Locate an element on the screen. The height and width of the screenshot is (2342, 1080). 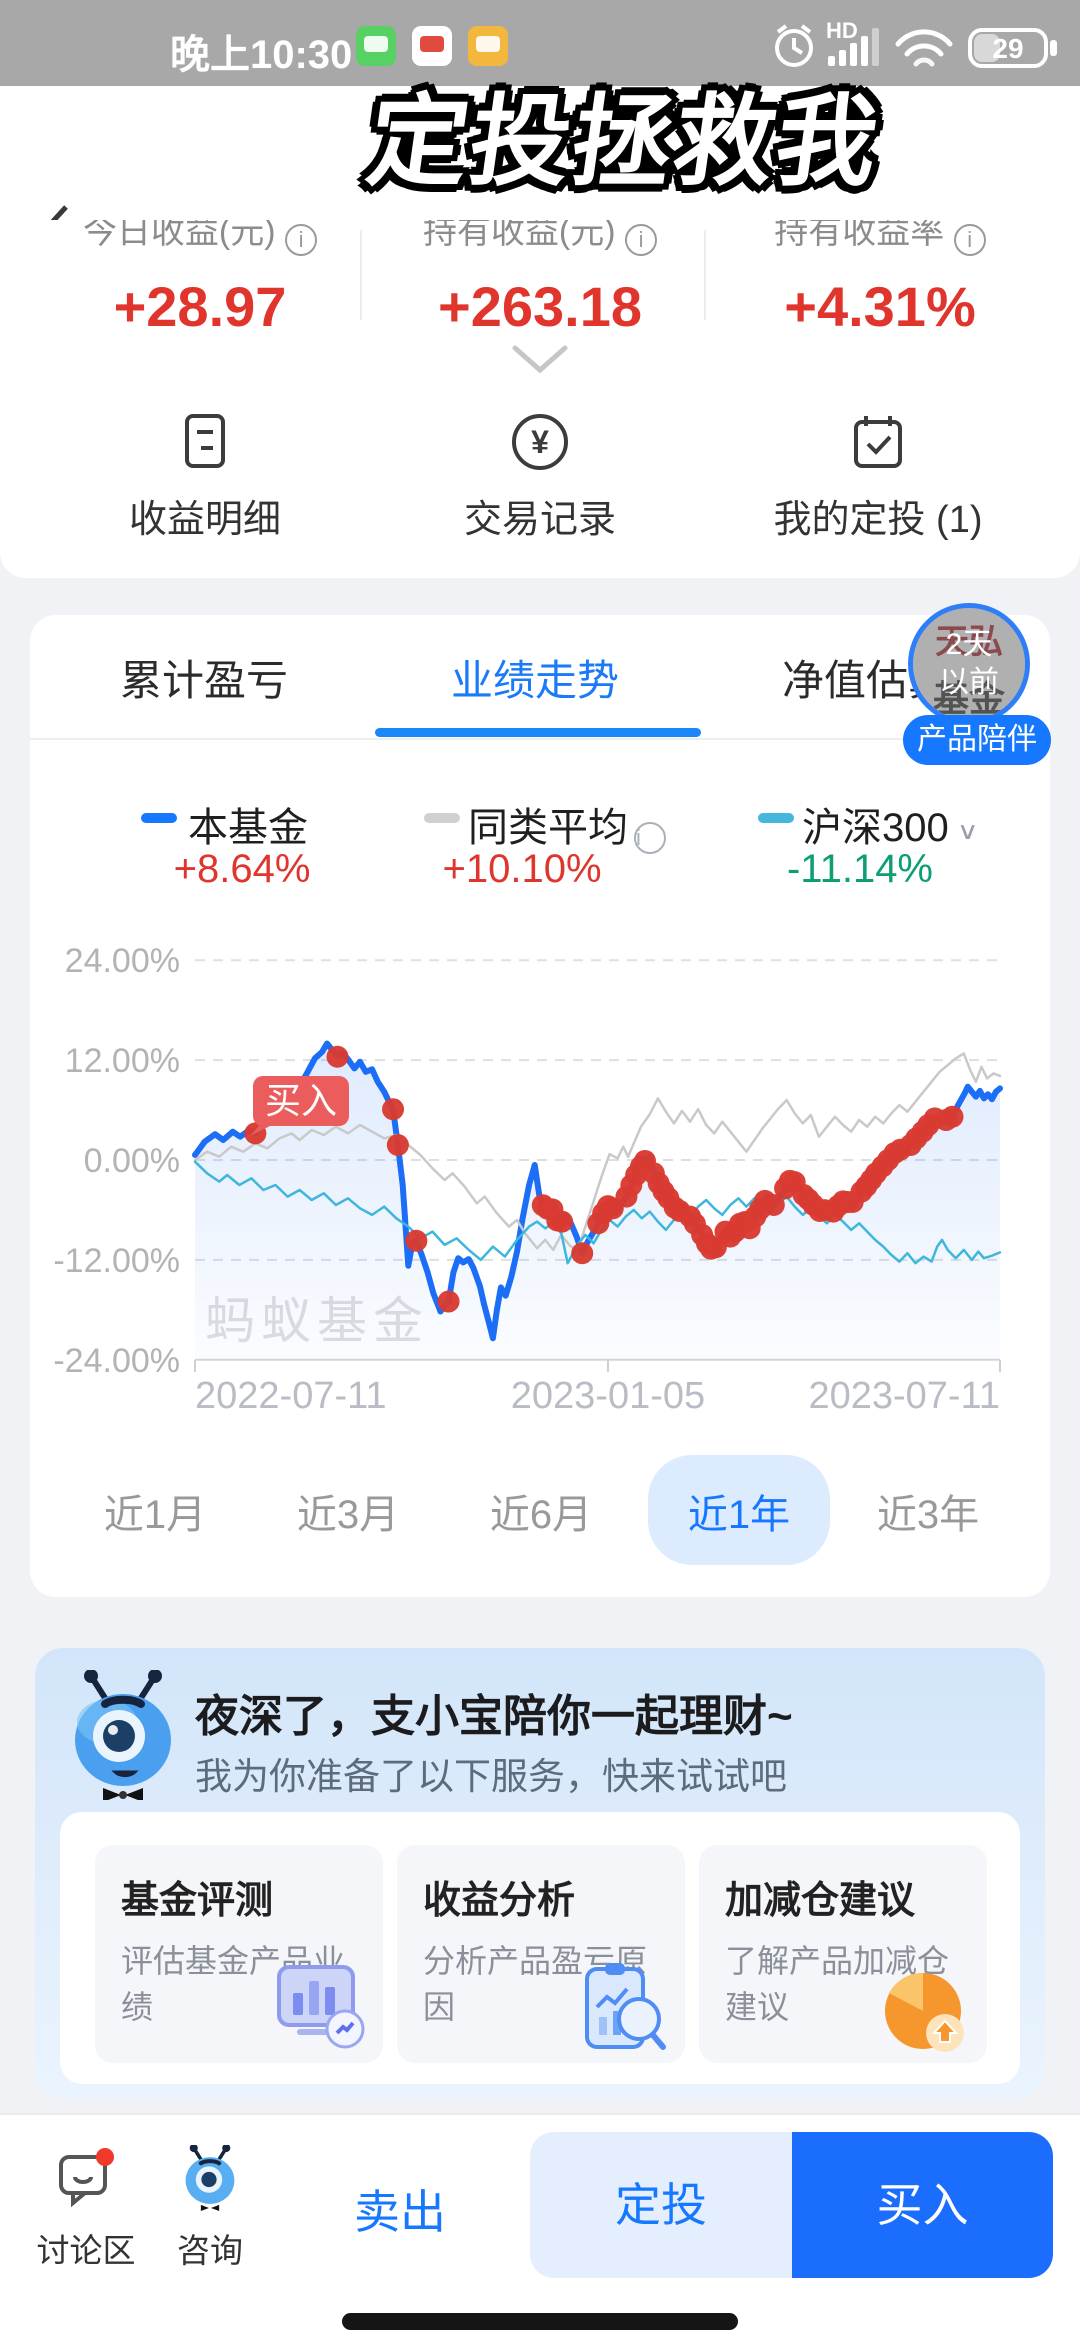
app-notification-icon is located at coordinates (432, 46).